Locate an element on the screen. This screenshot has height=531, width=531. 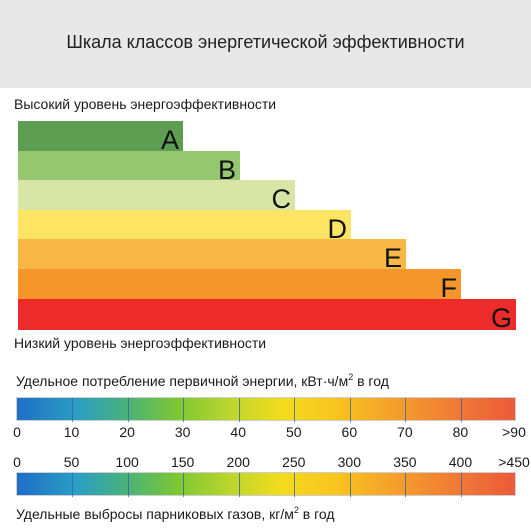
emission-scale-tick-label: 250 is located at coordinates (294, 462).